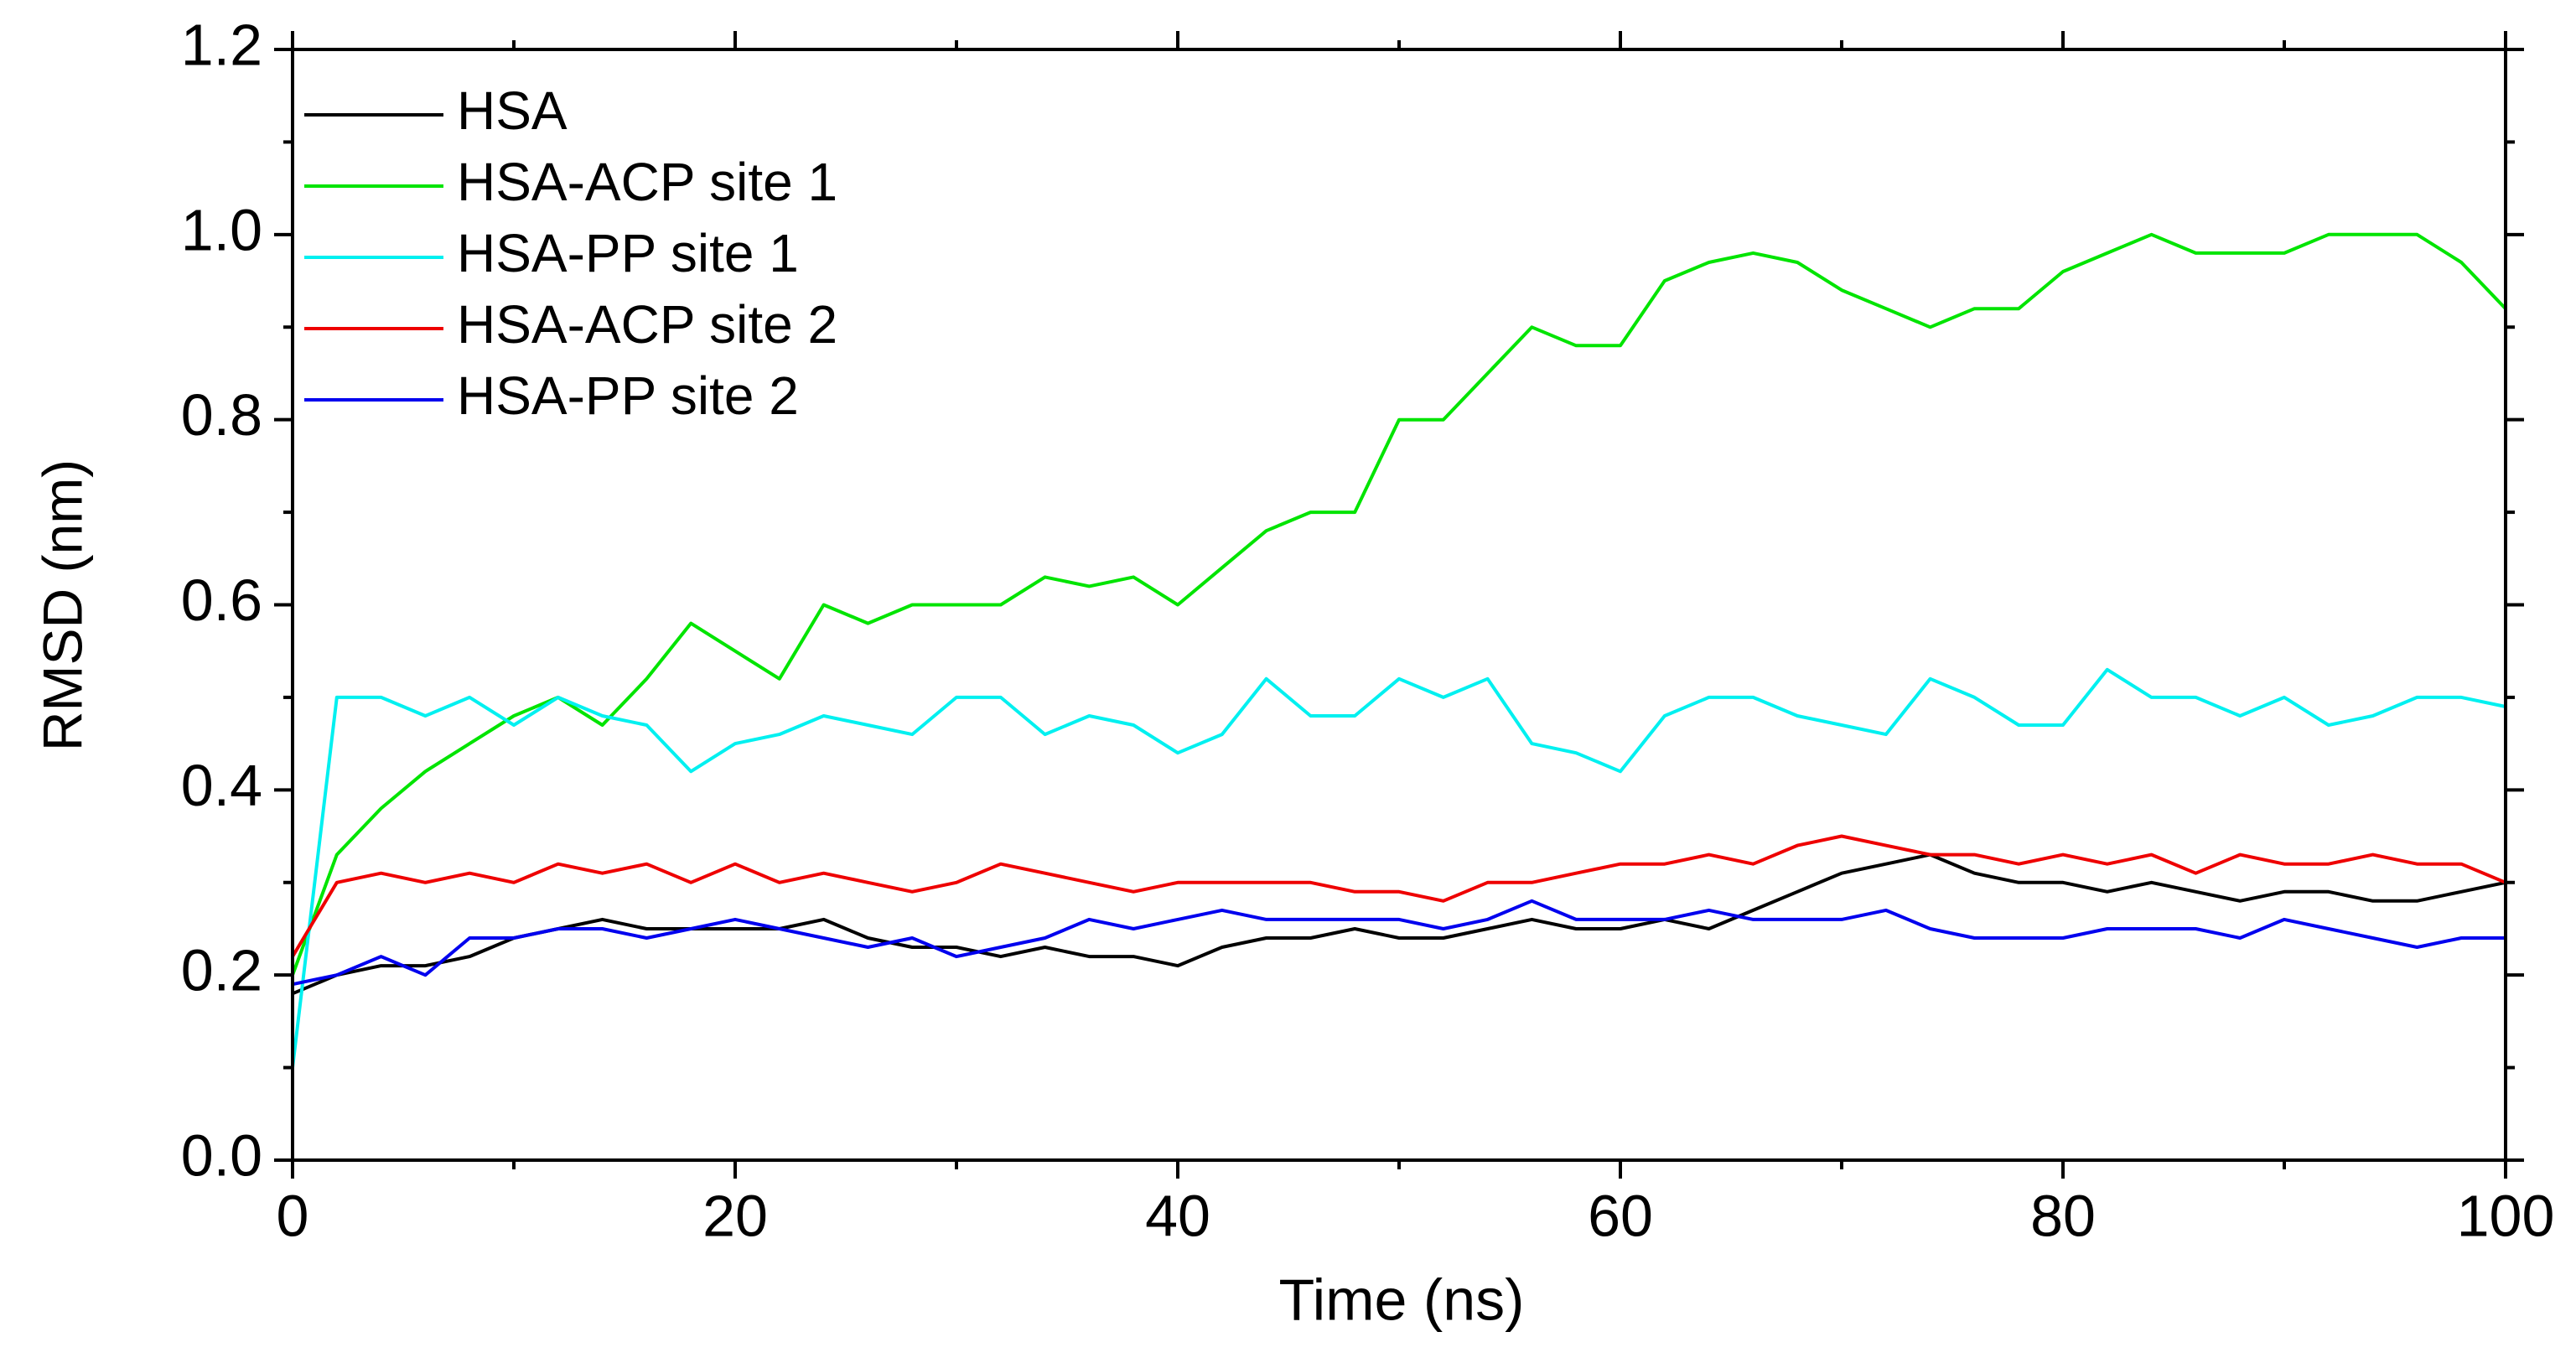 This screenshot has width=2576, height=1363. I want to click on legend-label: HSA-ACP site 1, so click(647, 182).